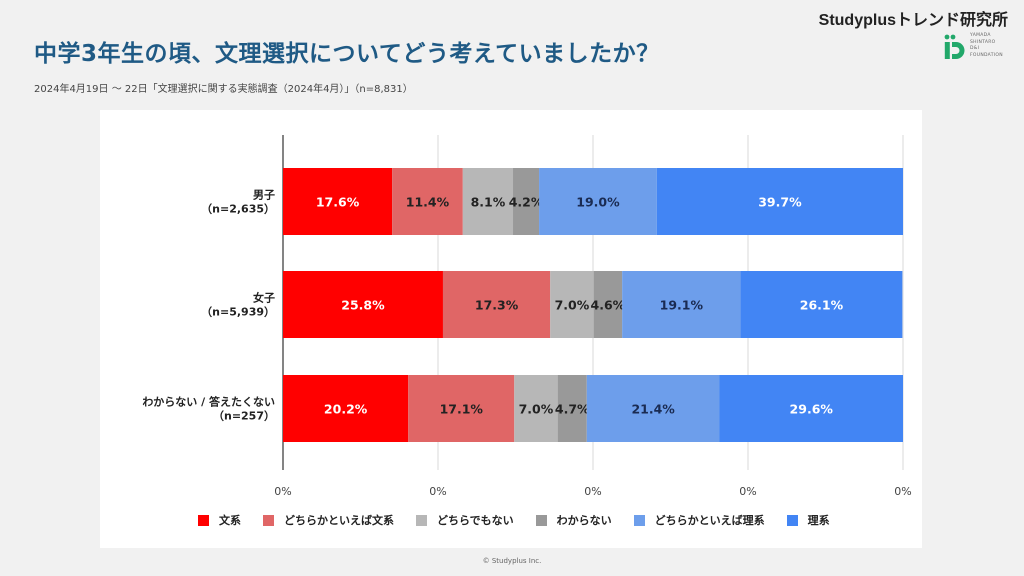 The image size is (1024, 576). I want to click on data-label: 8.1%, so click(488, 202).